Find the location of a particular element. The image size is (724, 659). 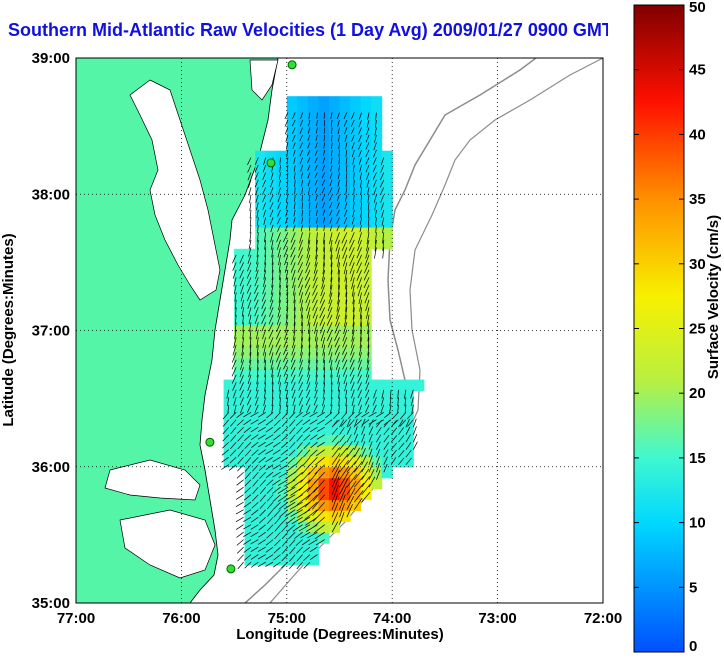

colorbar-tick-label: 5 is located at coordinates (693, 587).